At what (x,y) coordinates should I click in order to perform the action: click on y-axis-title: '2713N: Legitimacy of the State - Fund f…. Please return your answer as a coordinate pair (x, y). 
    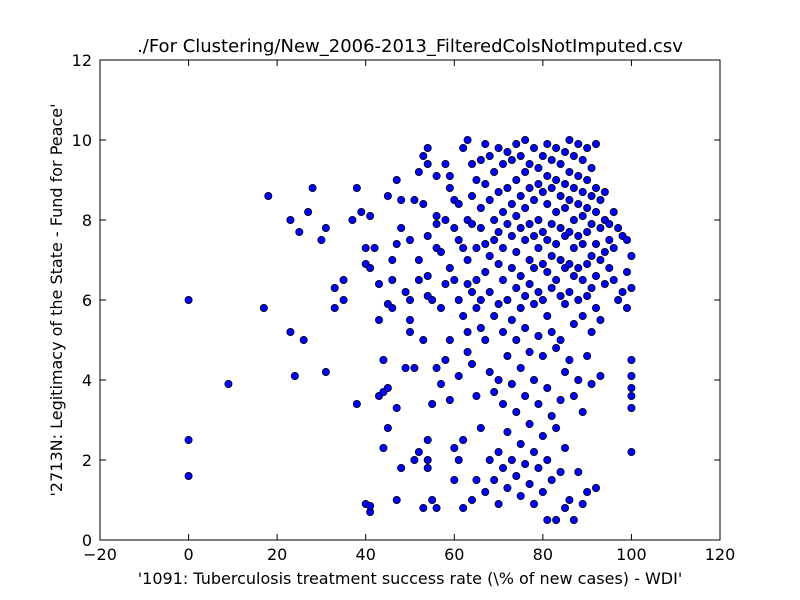
    Looking at the image, I should click on (56, 300).